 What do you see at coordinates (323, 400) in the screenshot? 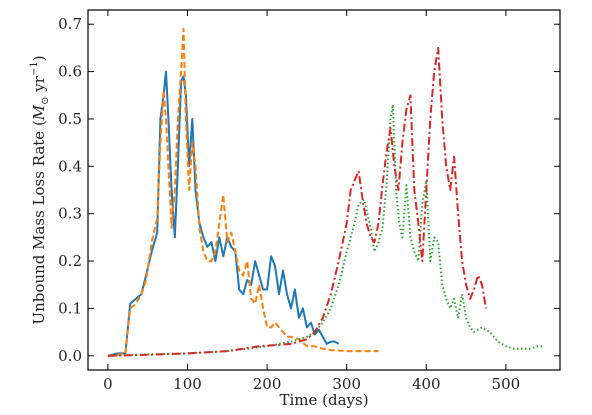
I see `x-axis-label: Time (days)` at bounding box center [323, 400].